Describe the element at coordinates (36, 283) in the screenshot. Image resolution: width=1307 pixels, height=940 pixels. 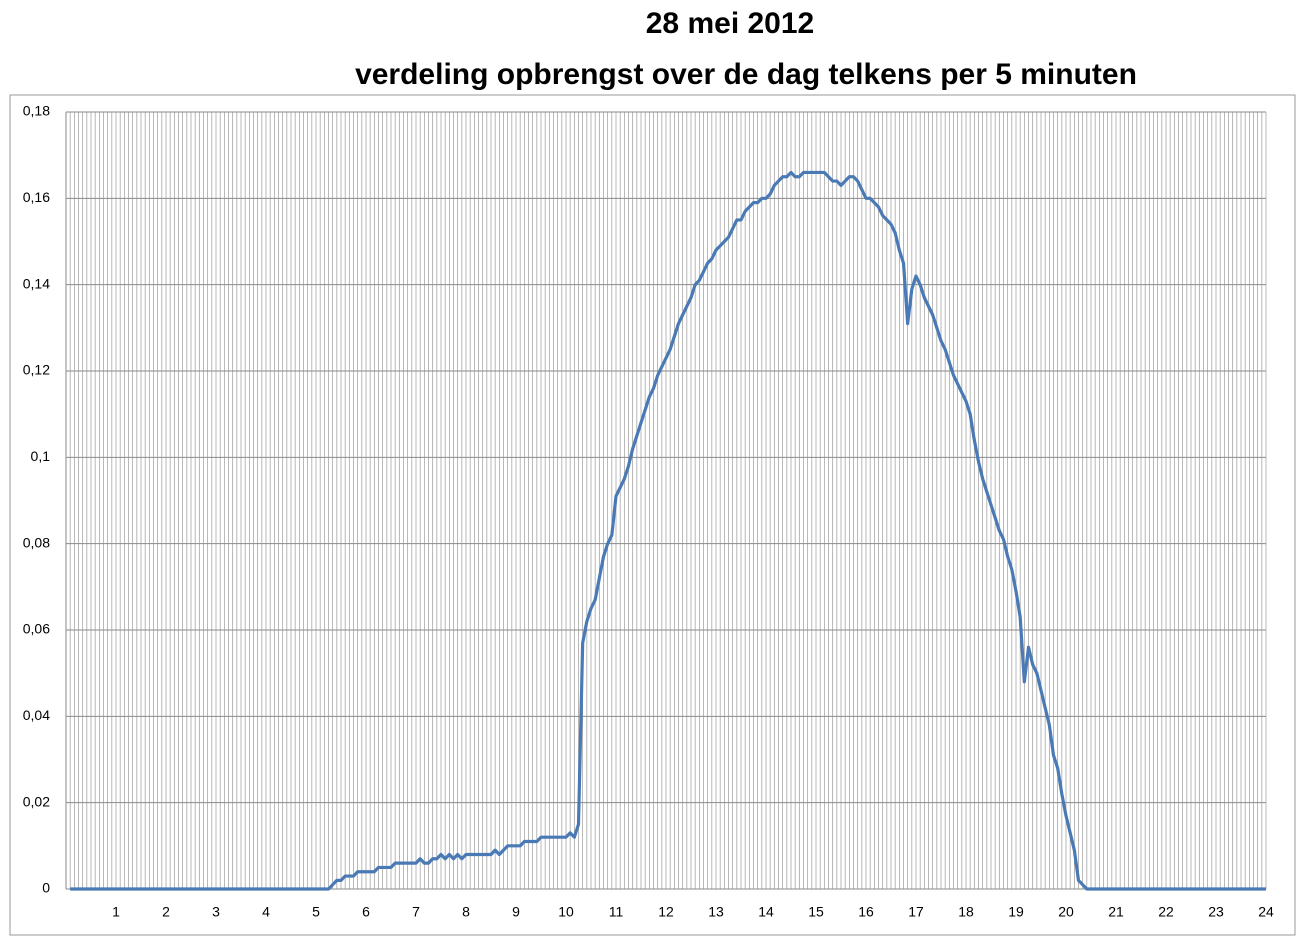
I see `y-tick-label: 0,14` at that location.